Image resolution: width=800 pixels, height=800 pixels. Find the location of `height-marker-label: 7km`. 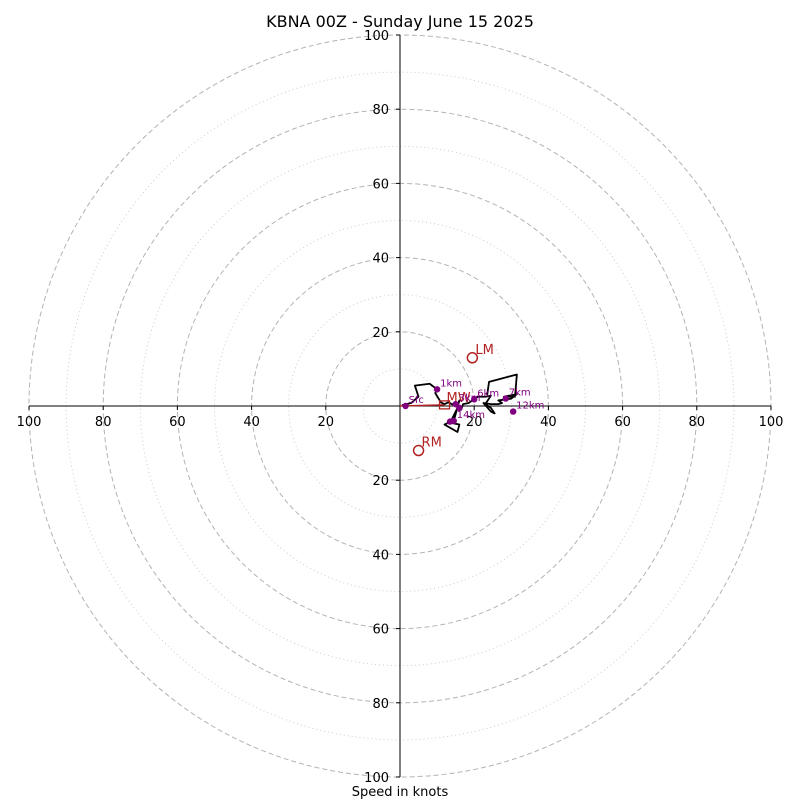

height-marker-label: 7km is located at coordinates (520, 393).